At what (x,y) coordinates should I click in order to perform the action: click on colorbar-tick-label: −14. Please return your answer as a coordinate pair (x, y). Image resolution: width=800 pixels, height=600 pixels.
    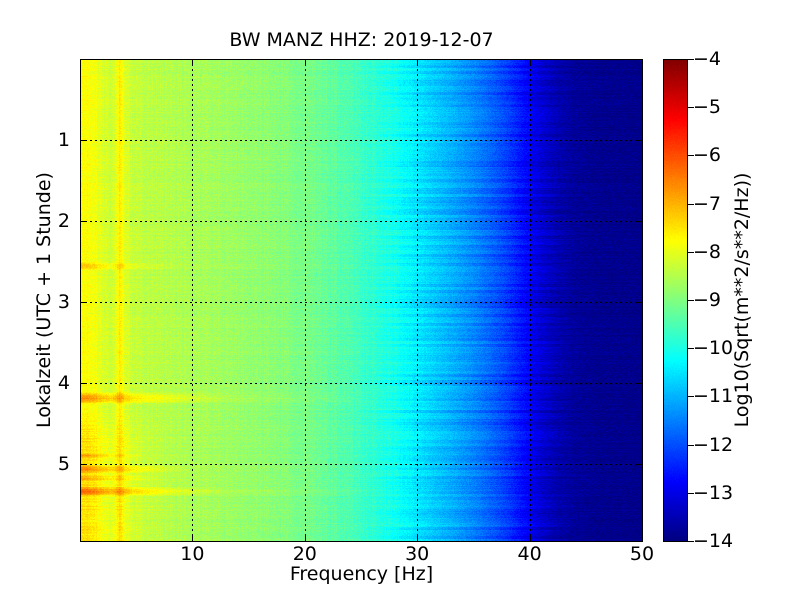
    Looking at the image, I should click on (713, 541).